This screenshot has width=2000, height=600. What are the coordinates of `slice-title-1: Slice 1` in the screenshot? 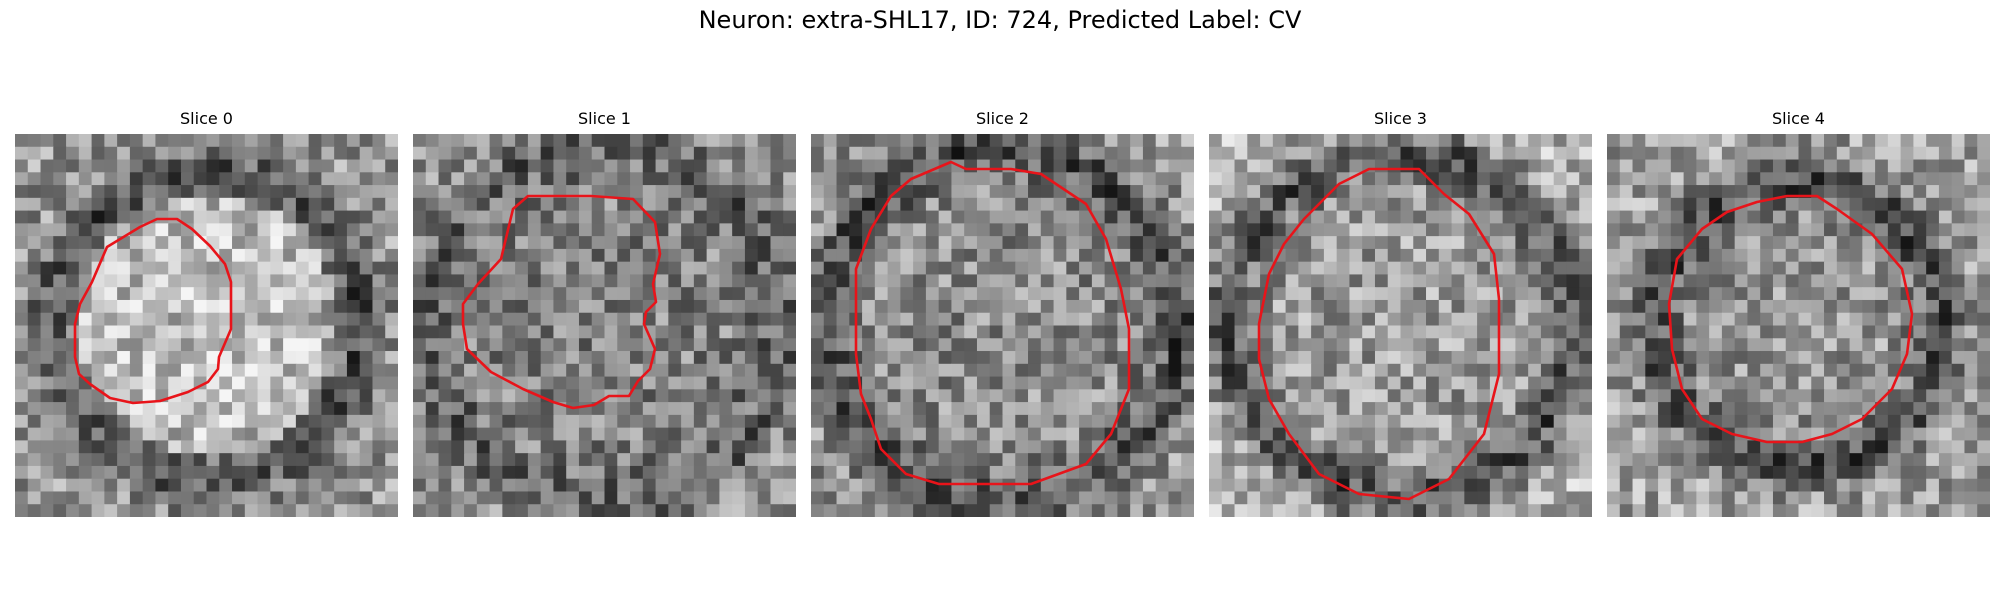 It's located at (604, 118).